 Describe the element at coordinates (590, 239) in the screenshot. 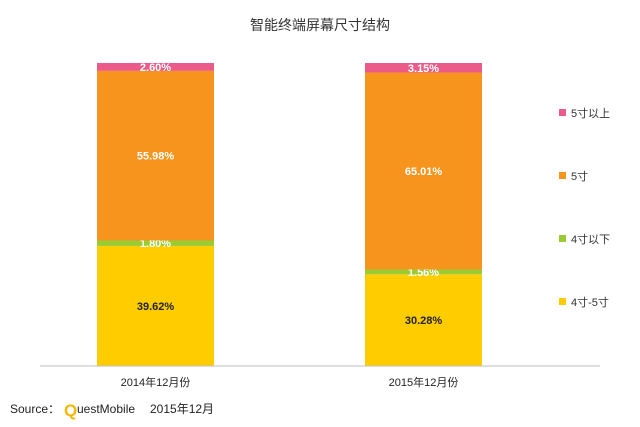

I see `legend-label: 4寸以下` at that location.